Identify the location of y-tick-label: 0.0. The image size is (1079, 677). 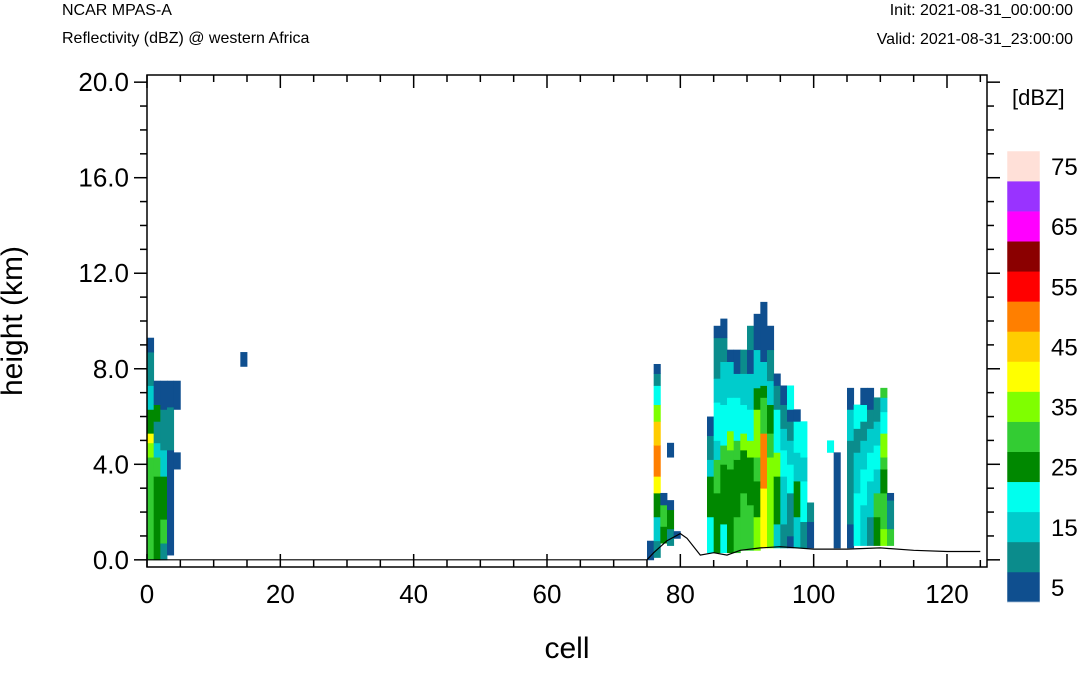
(111, 560).